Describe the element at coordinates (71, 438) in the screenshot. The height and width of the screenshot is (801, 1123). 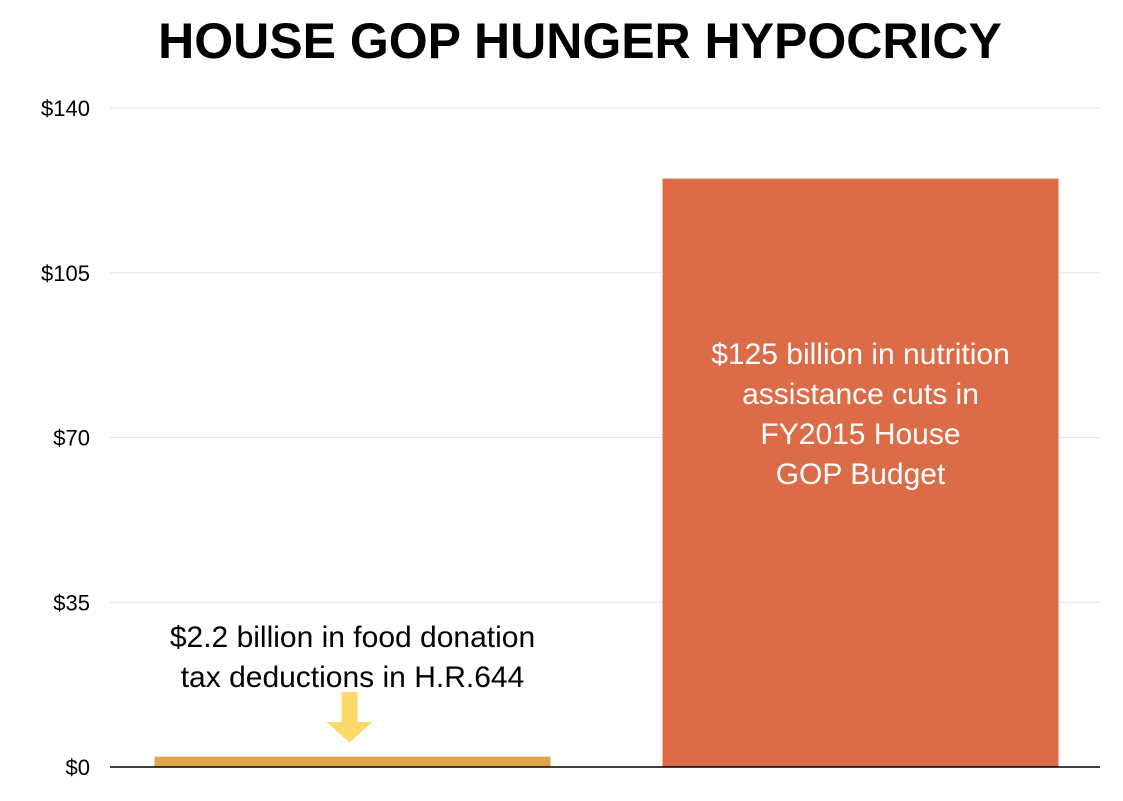
I see `y-tick-label: $70` at that location.